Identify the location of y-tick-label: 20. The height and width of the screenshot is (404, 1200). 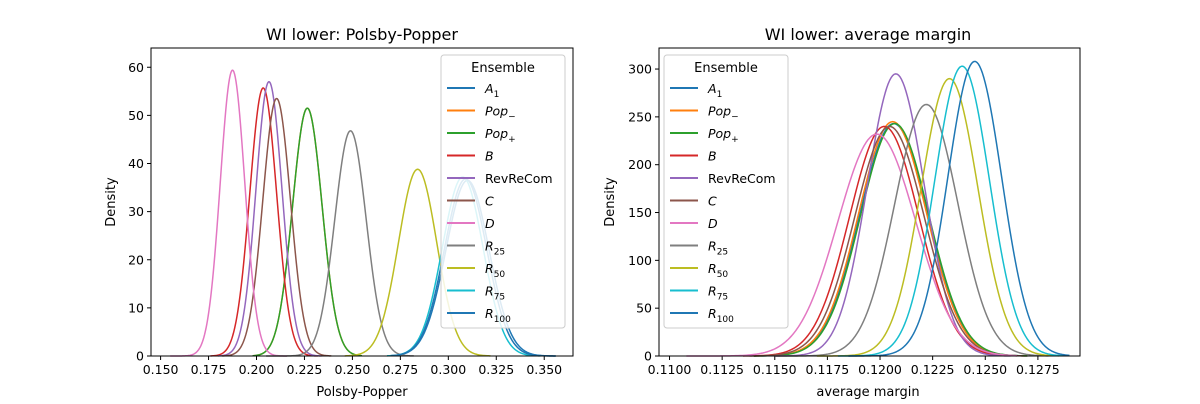
(136, 259).